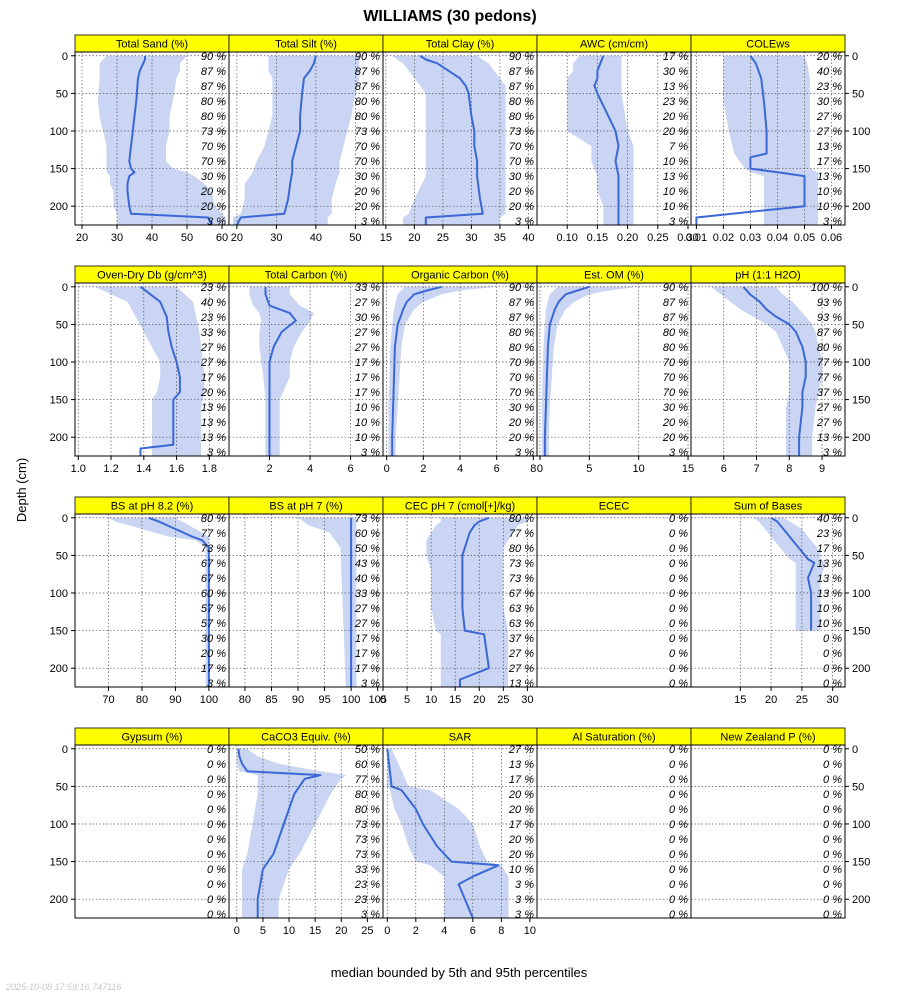  I want to click on panel-border, so click(768, 138).